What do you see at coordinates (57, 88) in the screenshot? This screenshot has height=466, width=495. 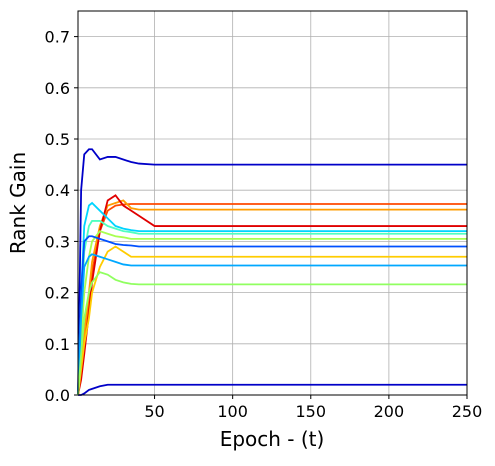 I see `y-tick-label: 0.6` at bounding box center [57, 88].